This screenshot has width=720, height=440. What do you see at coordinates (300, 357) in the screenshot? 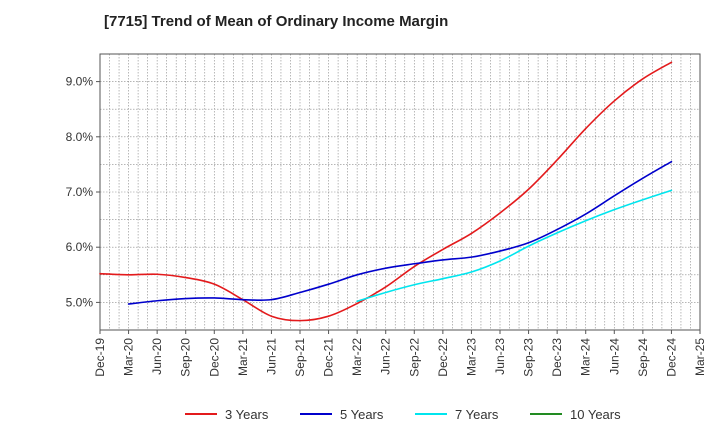
I see `x-tick-label: Sep-21` at bounding box center [300, 357].